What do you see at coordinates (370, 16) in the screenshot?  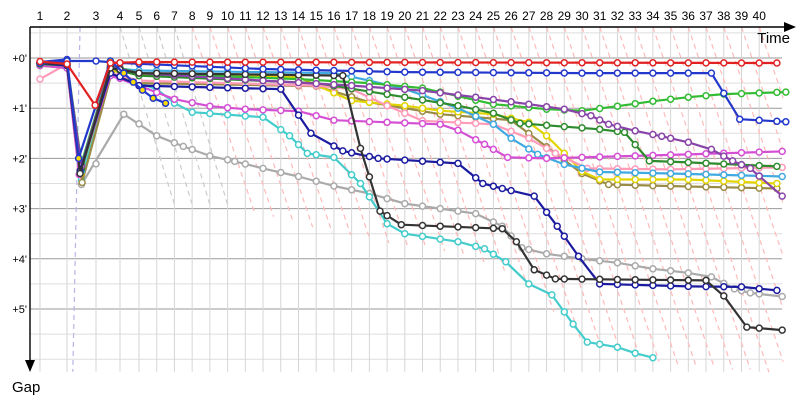 I see `x-tick-label: 18` at bounding box center [370, 16].